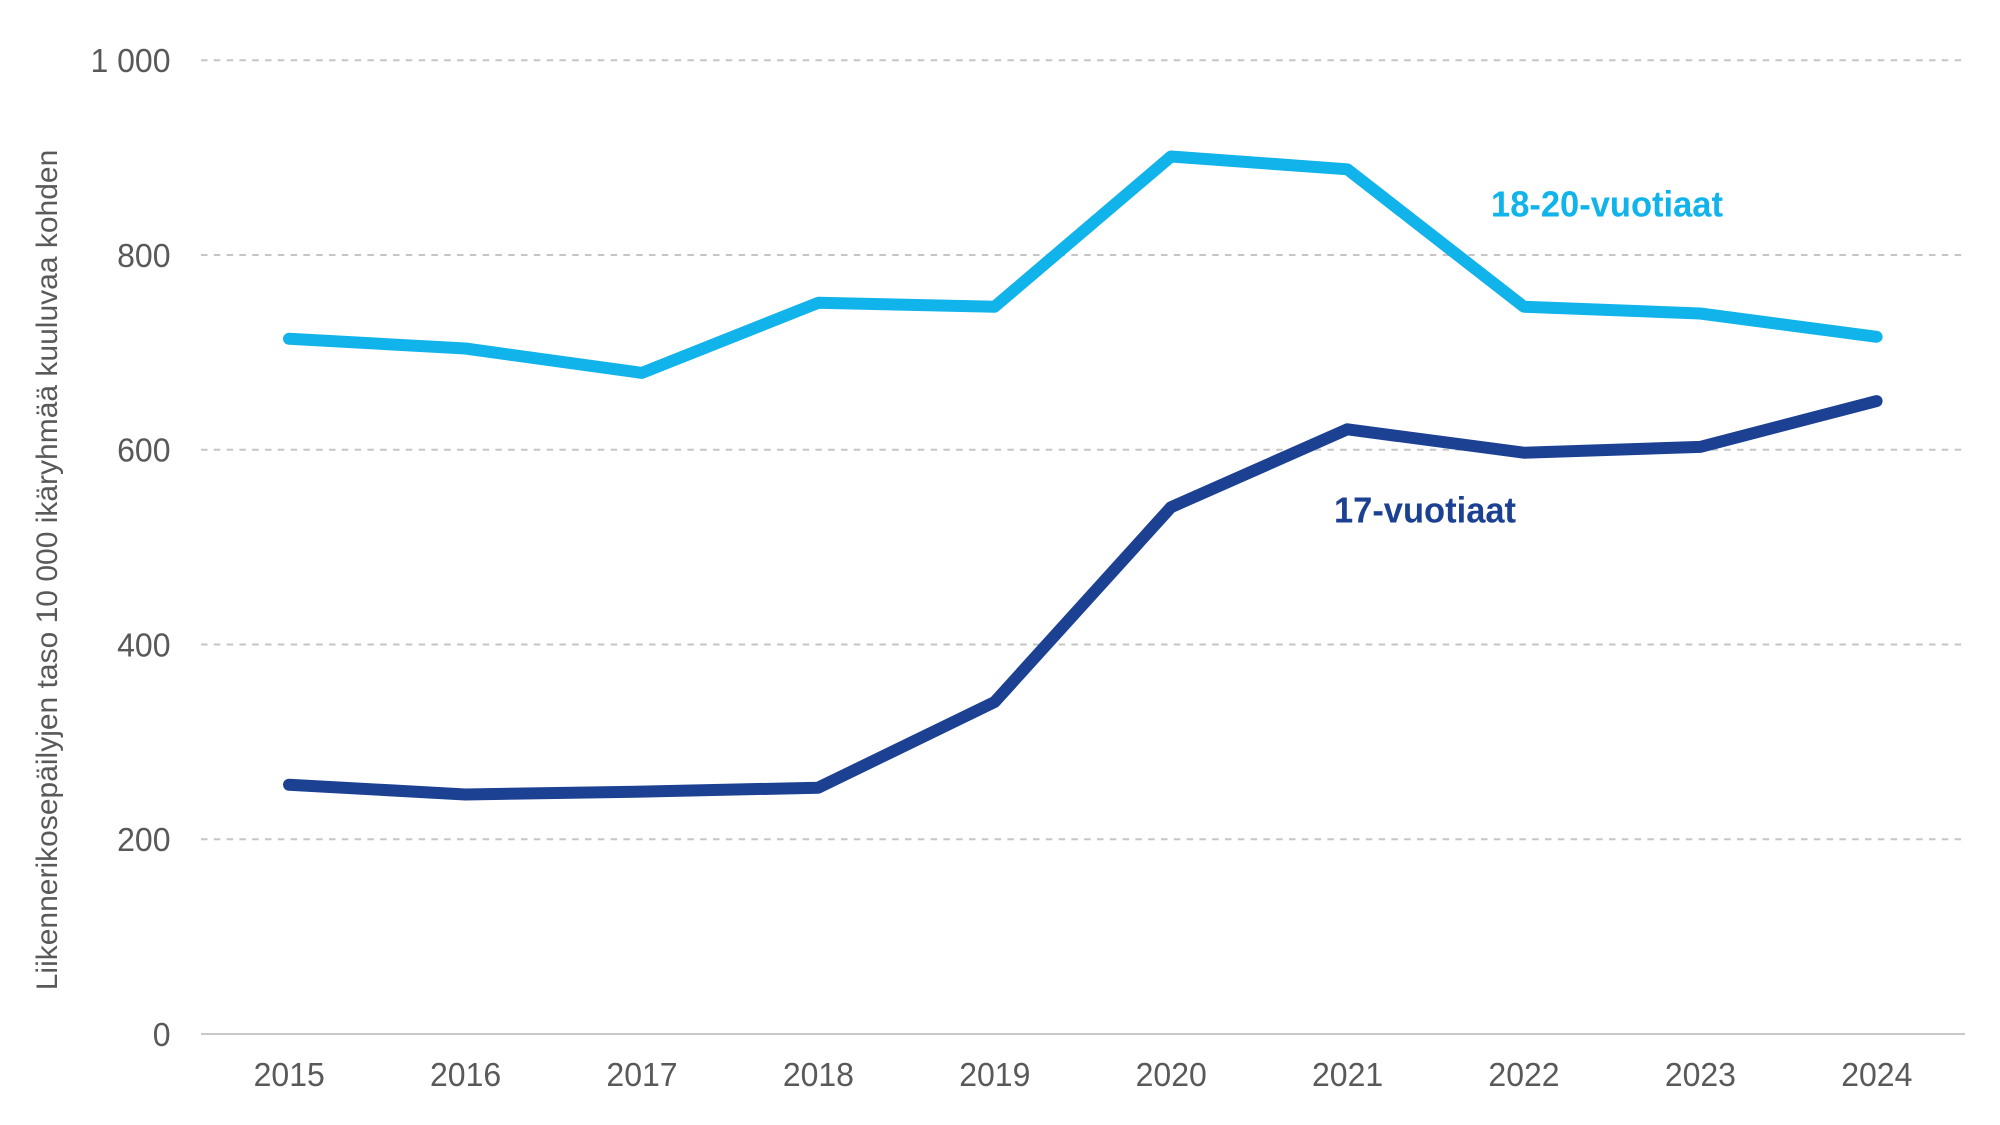 This screenshot has width=2000, height=1125. Describe the element at coordinates (1700, 1074) in the screenshot. I see `svg-text: 2023` at that location.